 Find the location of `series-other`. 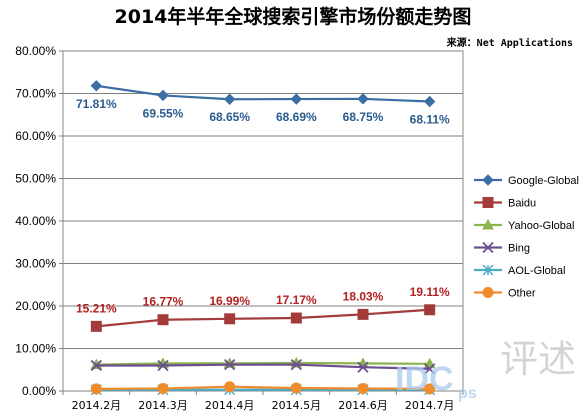

series-other is located at coordinates (263, 388).